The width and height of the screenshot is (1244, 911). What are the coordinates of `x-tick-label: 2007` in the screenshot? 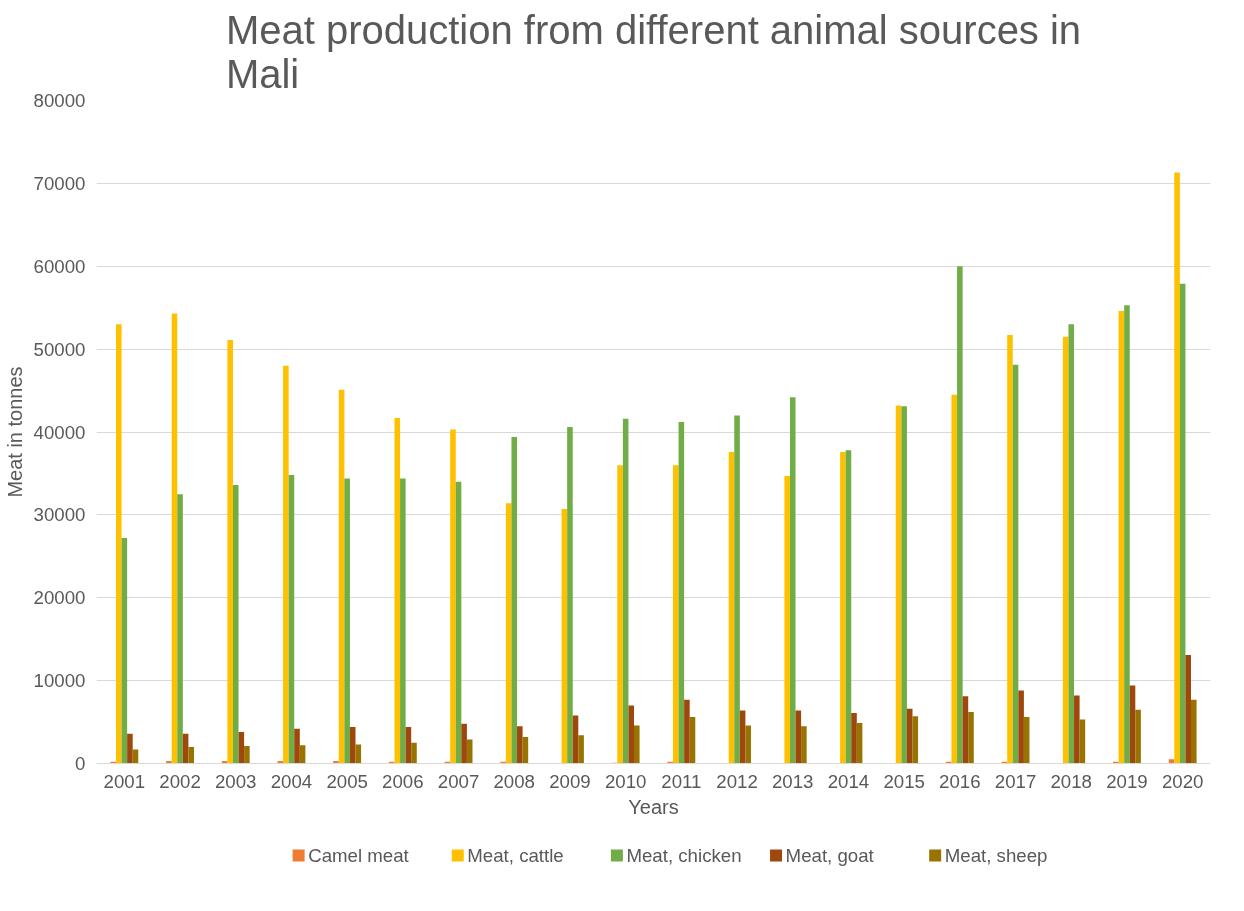 It's located at (458, 781).